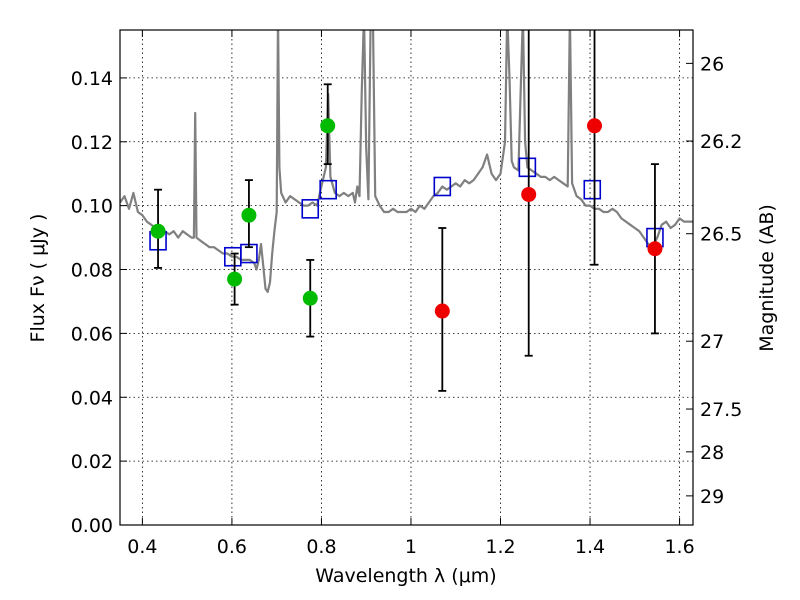 The image size is (800, 600). What do you see at coordinates (590, 547) in the screenshot?
I see `x-tick-label: 1.4` at bounding box center [590, 547].